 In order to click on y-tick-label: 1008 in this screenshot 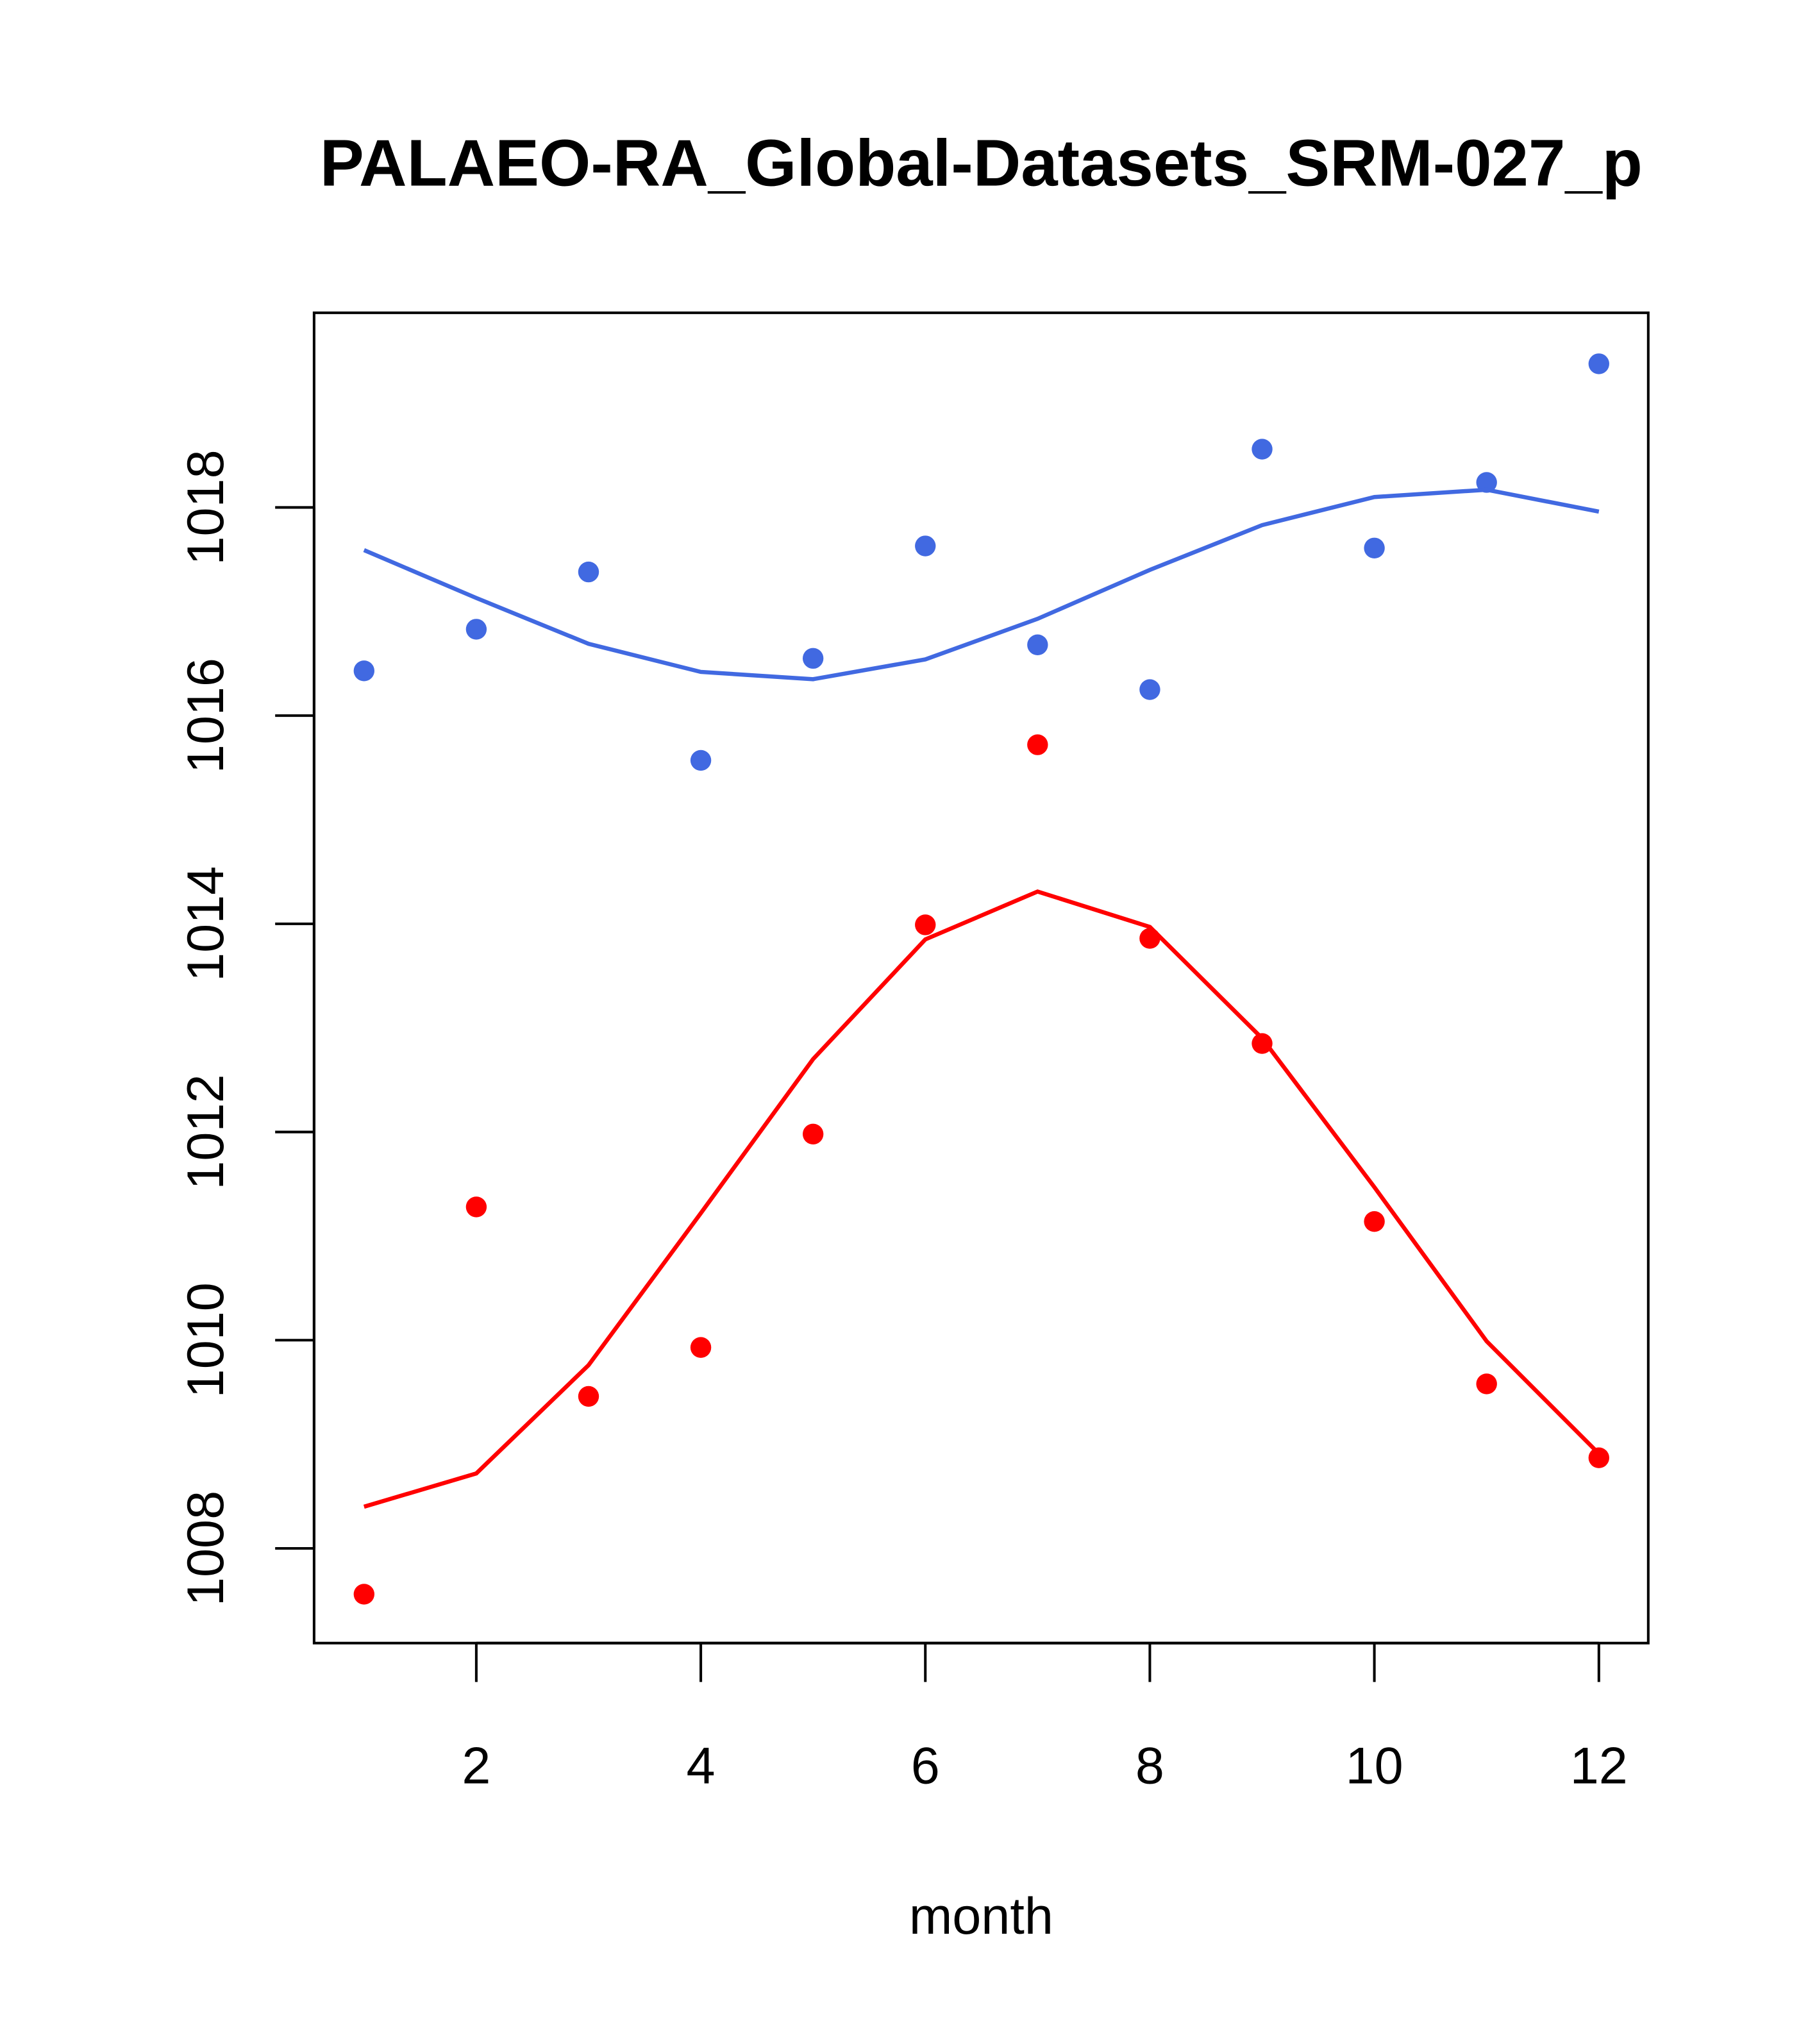, I will do `click(206, 1548)`.